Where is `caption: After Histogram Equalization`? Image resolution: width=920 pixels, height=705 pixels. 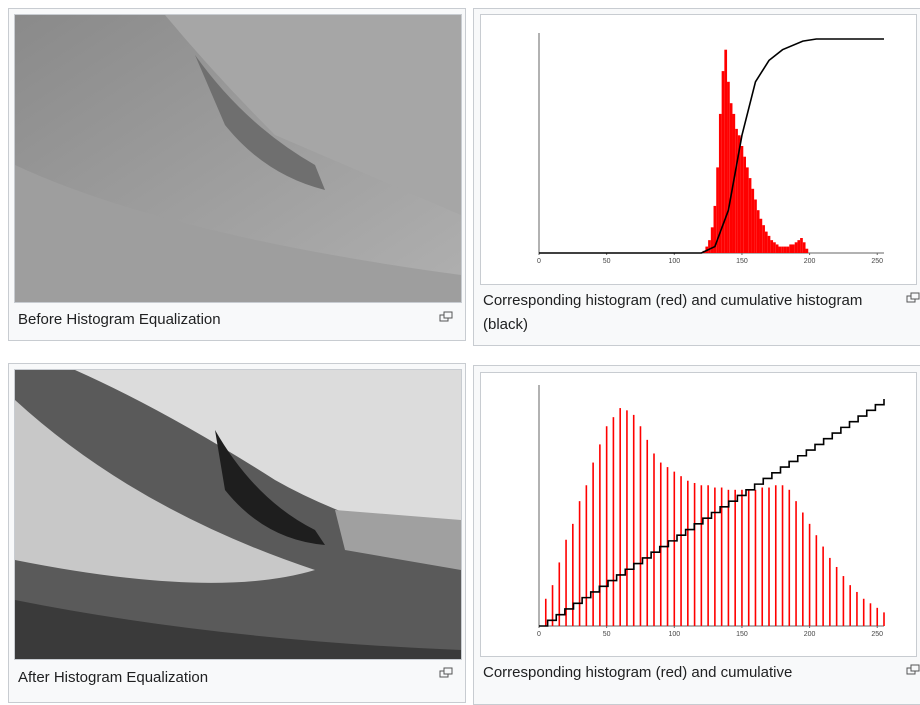 caption: After Histogram Equalization is located at coordinates (113, 677).